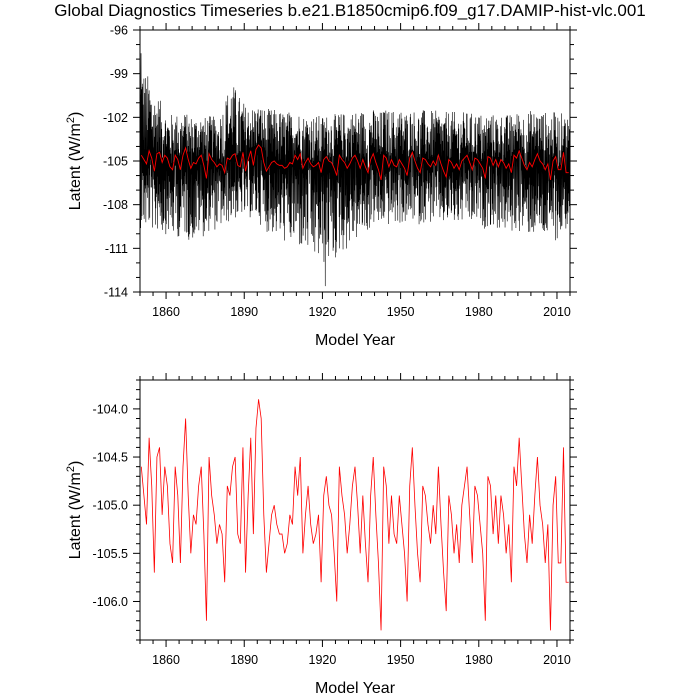  Describe the element at coordinates (110, 506) in the screenshot. I see `y-tick-label: -105.0` at that location.